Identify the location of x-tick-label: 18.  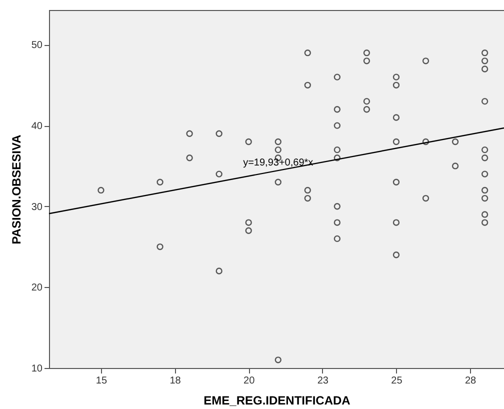
(176, 381).